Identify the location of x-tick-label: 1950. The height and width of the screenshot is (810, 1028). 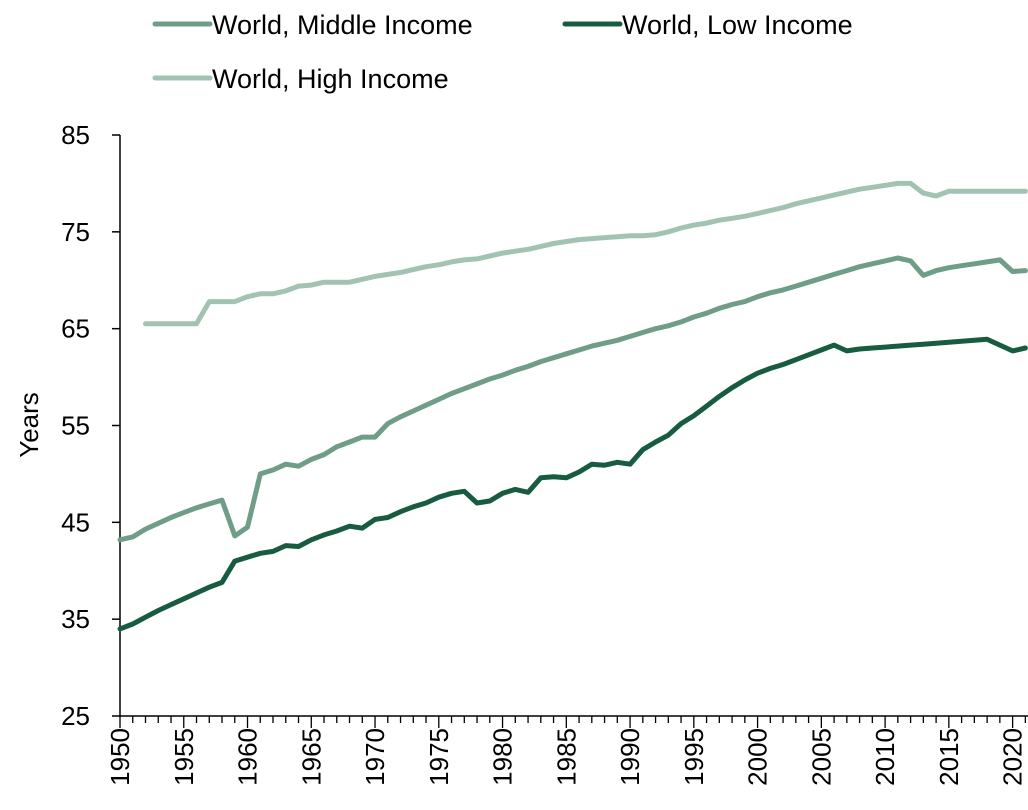
(120, 757).